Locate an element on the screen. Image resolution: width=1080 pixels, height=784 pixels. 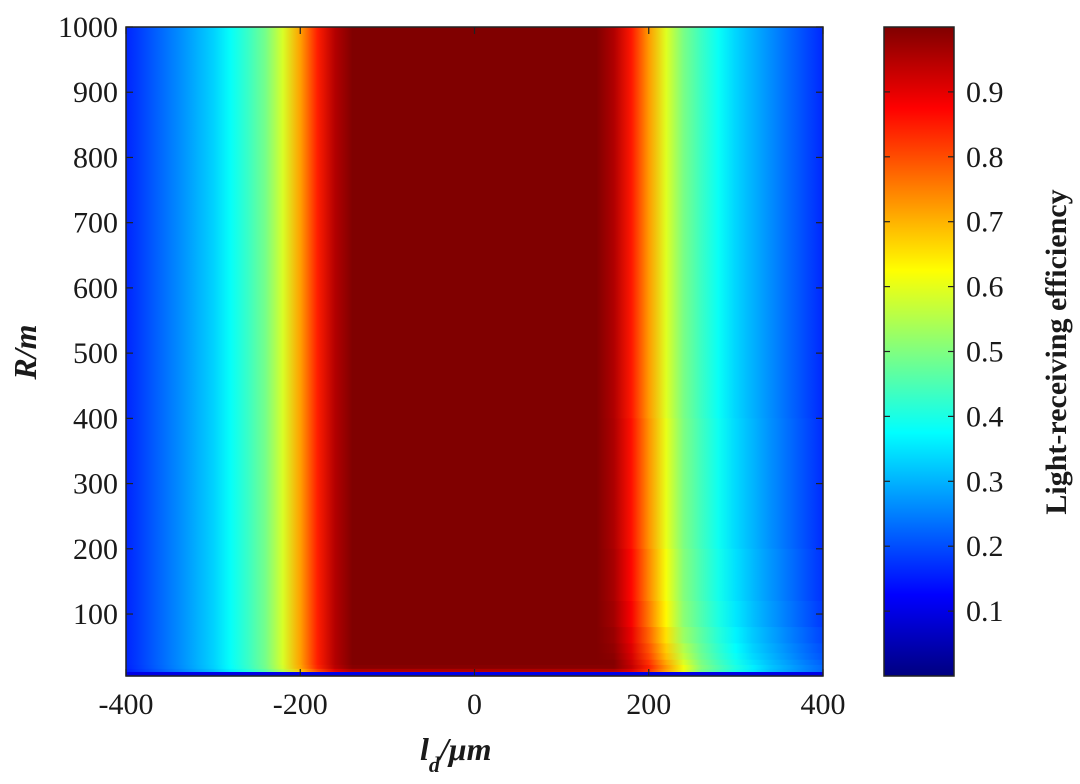
y-tick-label: 500 is located at coordinates (95, 353).